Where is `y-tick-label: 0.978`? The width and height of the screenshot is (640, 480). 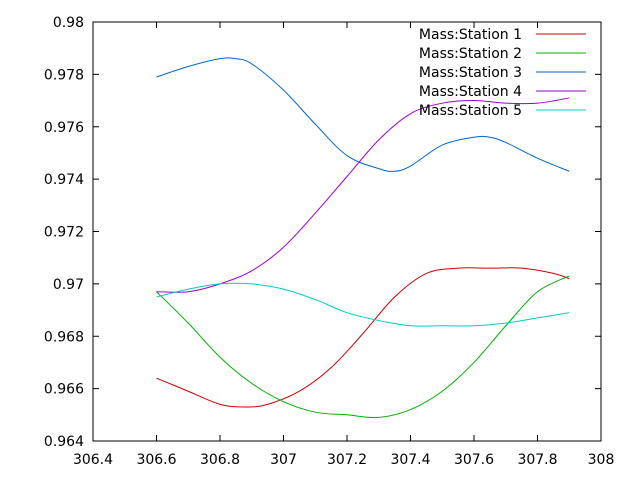
y-tick-label: 0.978 is located at coordinates (64, 75).